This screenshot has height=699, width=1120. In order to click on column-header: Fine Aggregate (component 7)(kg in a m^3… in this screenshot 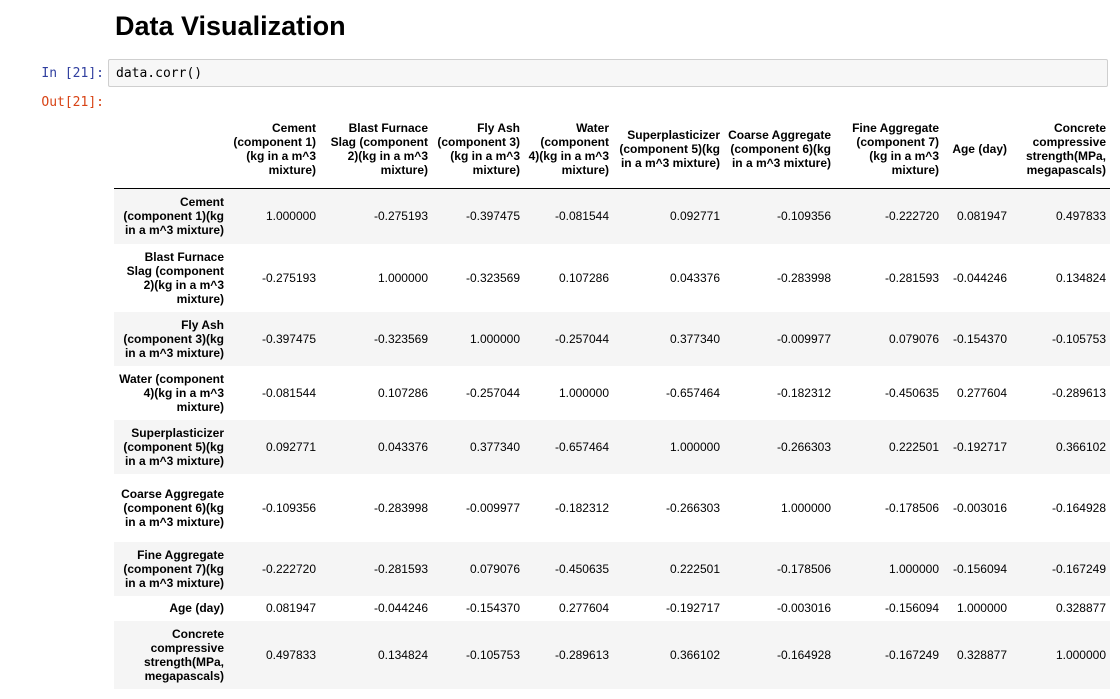, I will do `click(889, 149)`.